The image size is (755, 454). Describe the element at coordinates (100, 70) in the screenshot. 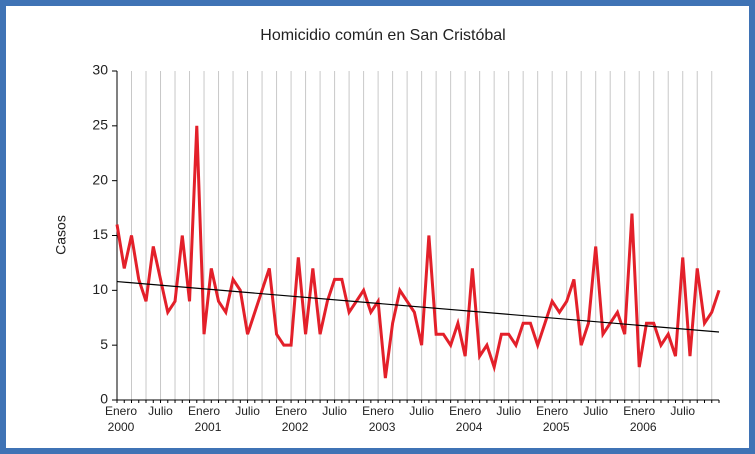

I see `y-tick-label: 30` at that location.